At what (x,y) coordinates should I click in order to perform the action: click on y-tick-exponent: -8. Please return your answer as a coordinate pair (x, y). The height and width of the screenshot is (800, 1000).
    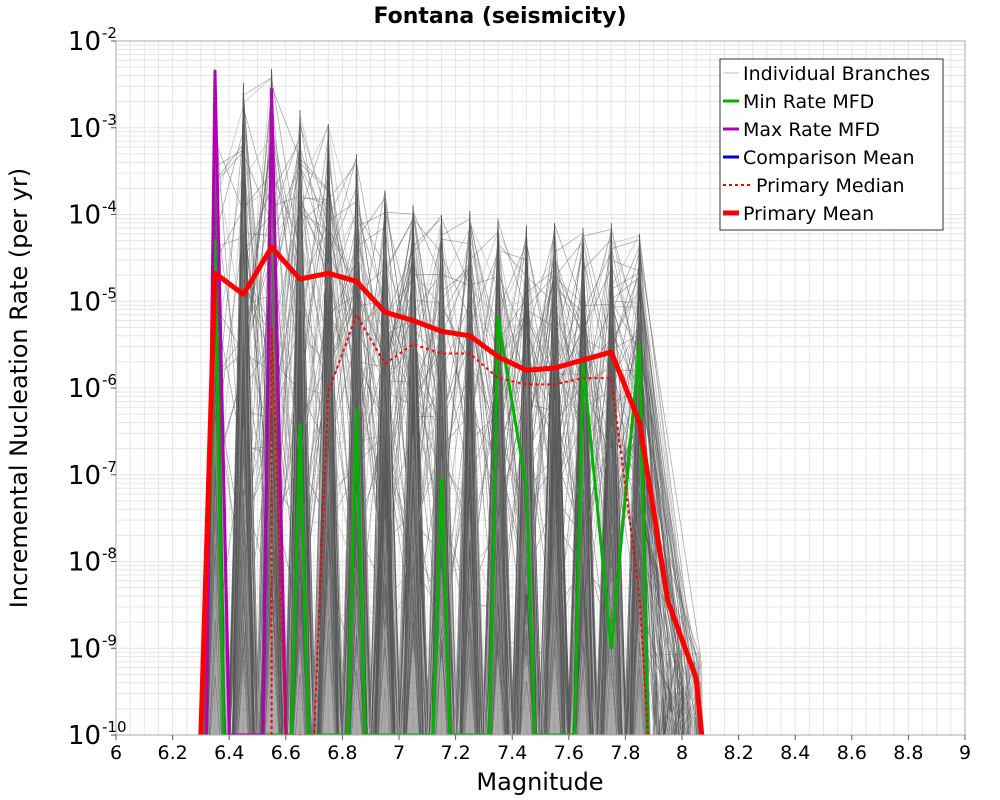
    Looking at the image, I should click on (109, 554).